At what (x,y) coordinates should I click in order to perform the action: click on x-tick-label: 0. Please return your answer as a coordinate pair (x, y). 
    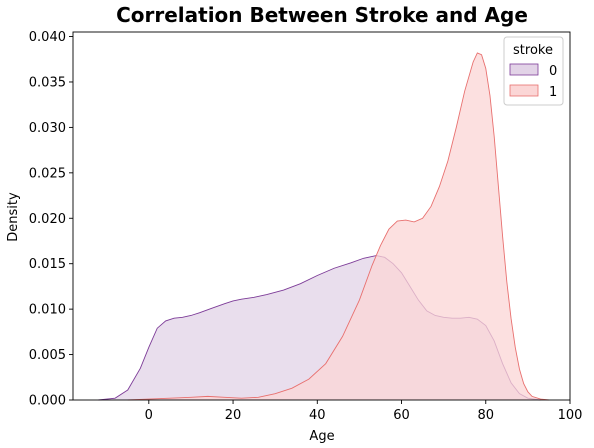
    Looking at the image, I should click on (149, 415).